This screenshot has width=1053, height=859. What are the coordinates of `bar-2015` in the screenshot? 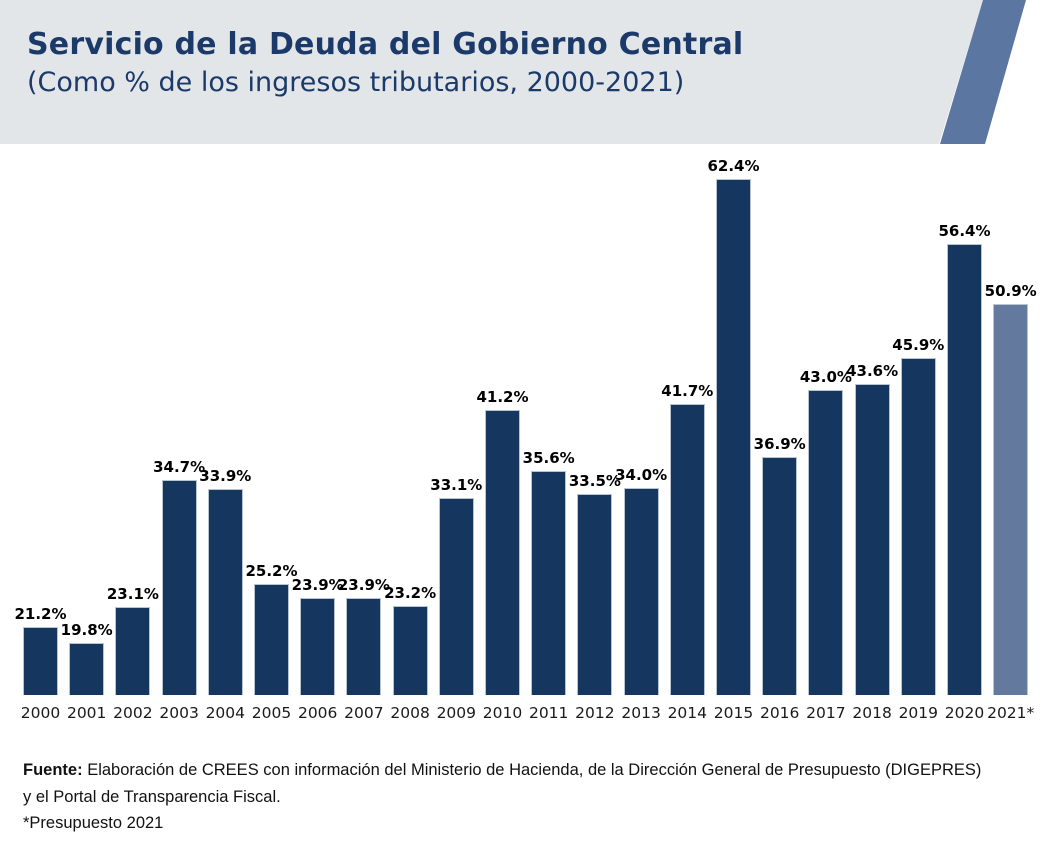 It's located at (733, 437).